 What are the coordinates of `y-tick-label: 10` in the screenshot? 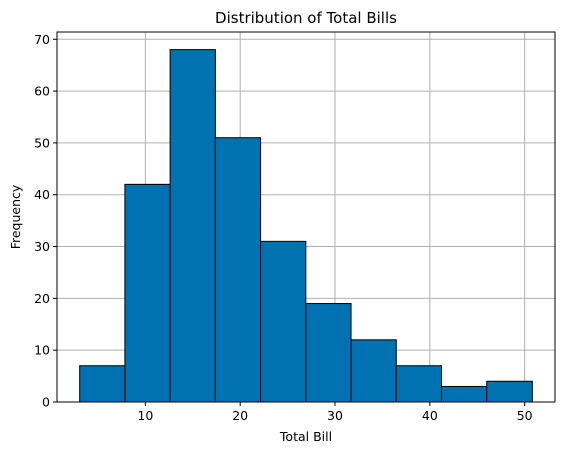 It's located at (42, 350).